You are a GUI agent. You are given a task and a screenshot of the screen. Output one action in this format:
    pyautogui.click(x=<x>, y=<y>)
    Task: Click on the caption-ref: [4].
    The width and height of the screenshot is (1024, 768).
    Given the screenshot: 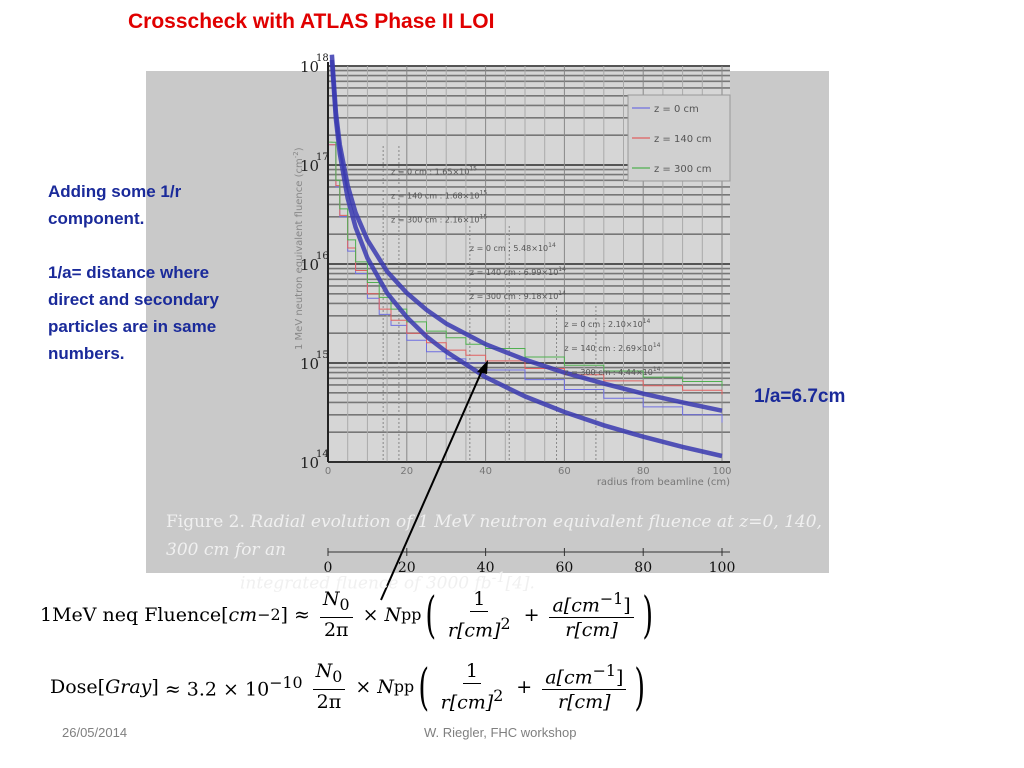 What is the action you would take?
    pyautogui.click(x=520, y=583)
    